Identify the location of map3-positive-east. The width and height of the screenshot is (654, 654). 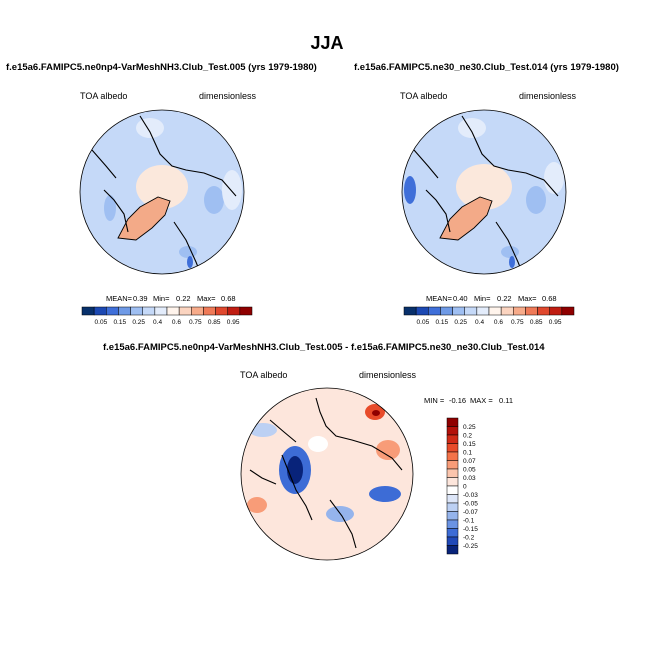
(388, 450).